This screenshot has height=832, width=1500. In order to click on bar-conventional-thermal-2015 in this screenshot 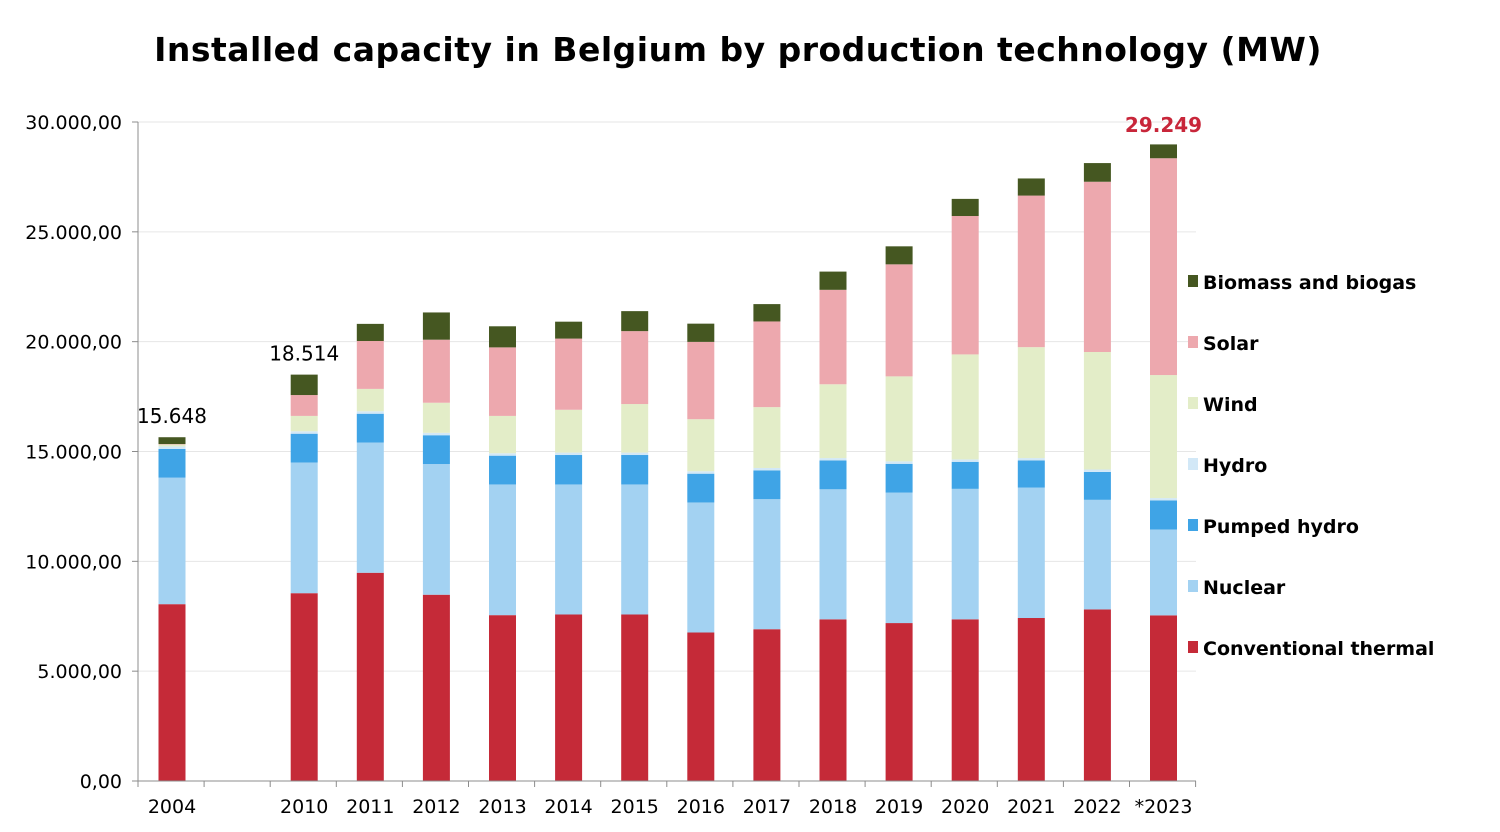, I will do `click(635, 697)`.